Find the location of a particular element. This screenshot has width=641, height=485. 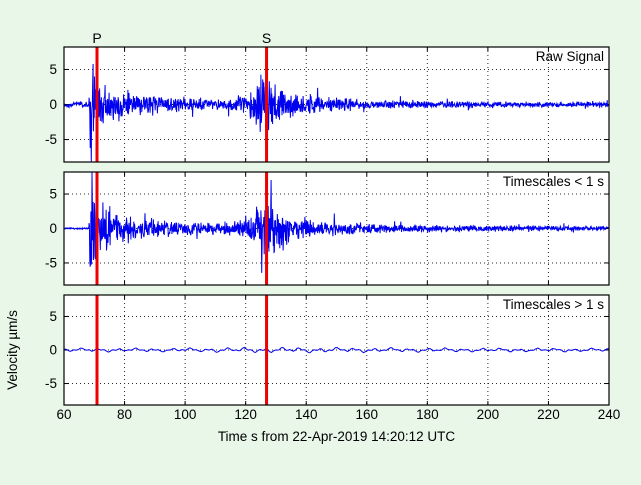

panel-title-timescales-lt-1s: Timescales < 1 s is located at coordinates (553, 181).